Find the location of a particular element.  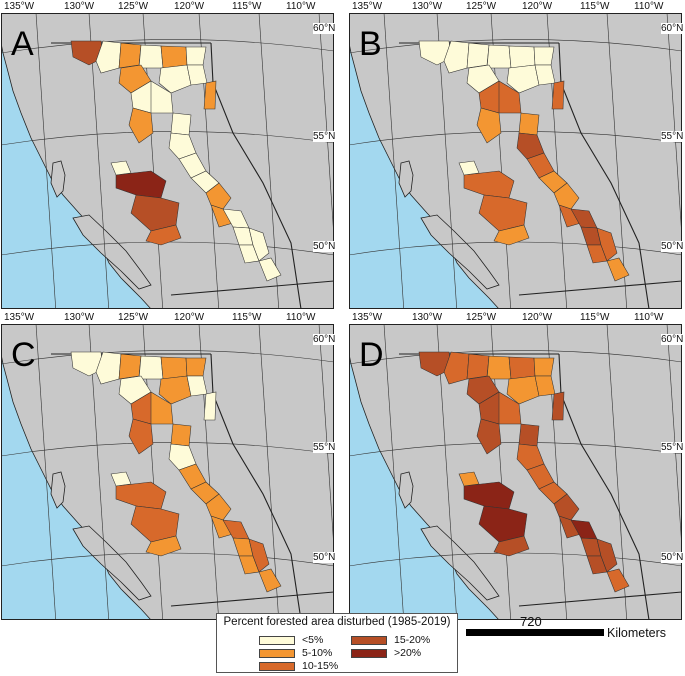

legend-item: 10-15% is located at coordinates (298, 666).